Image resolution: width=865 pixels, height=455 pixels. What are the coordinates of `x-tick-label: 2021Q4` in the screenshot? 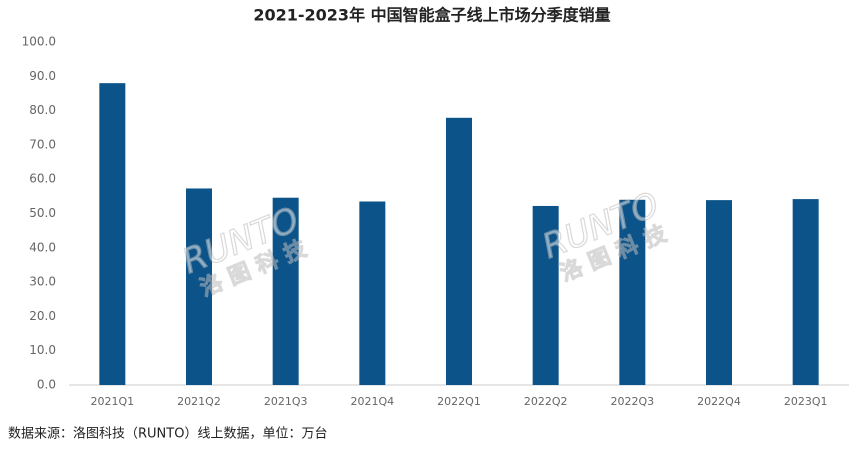 It's located at (373, 401).